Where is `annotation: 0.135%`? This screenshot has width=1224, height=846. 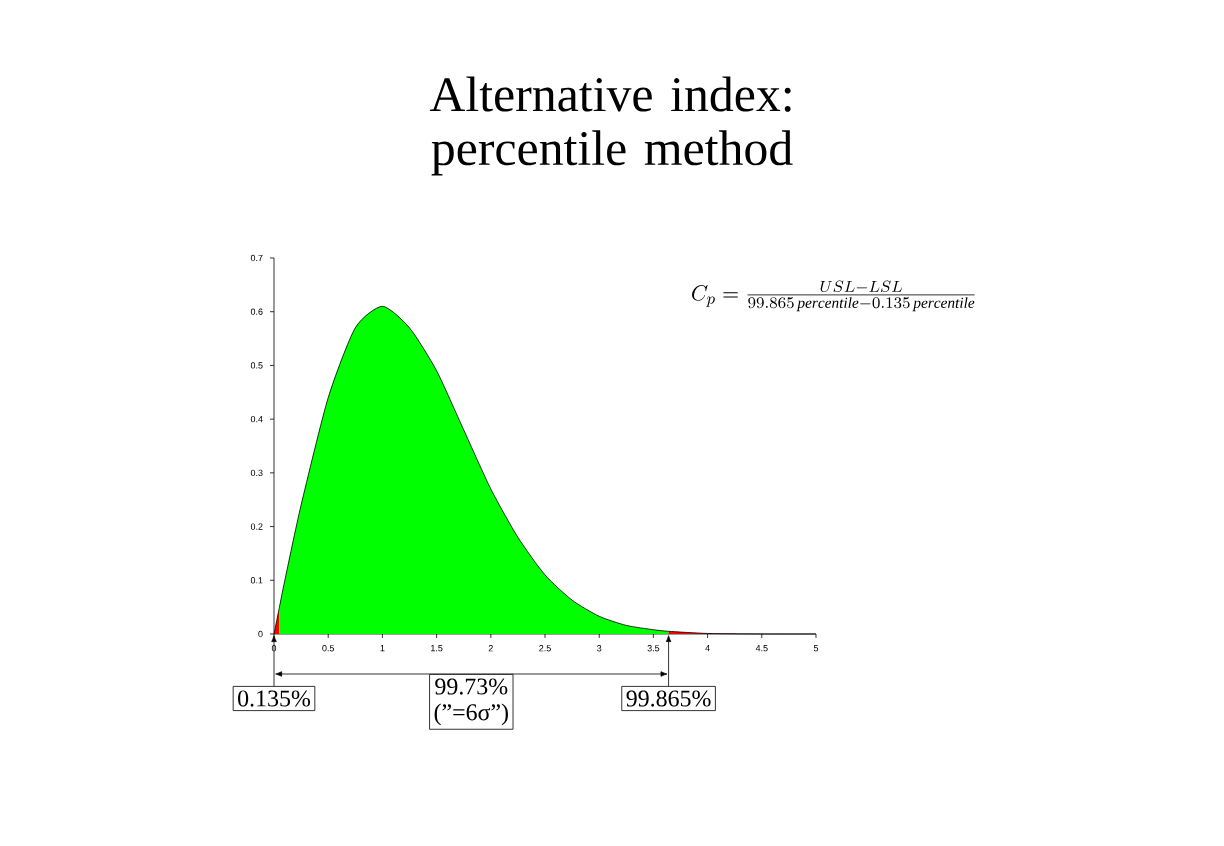
annotation: 0.135% is located at coordinates (274, 698).